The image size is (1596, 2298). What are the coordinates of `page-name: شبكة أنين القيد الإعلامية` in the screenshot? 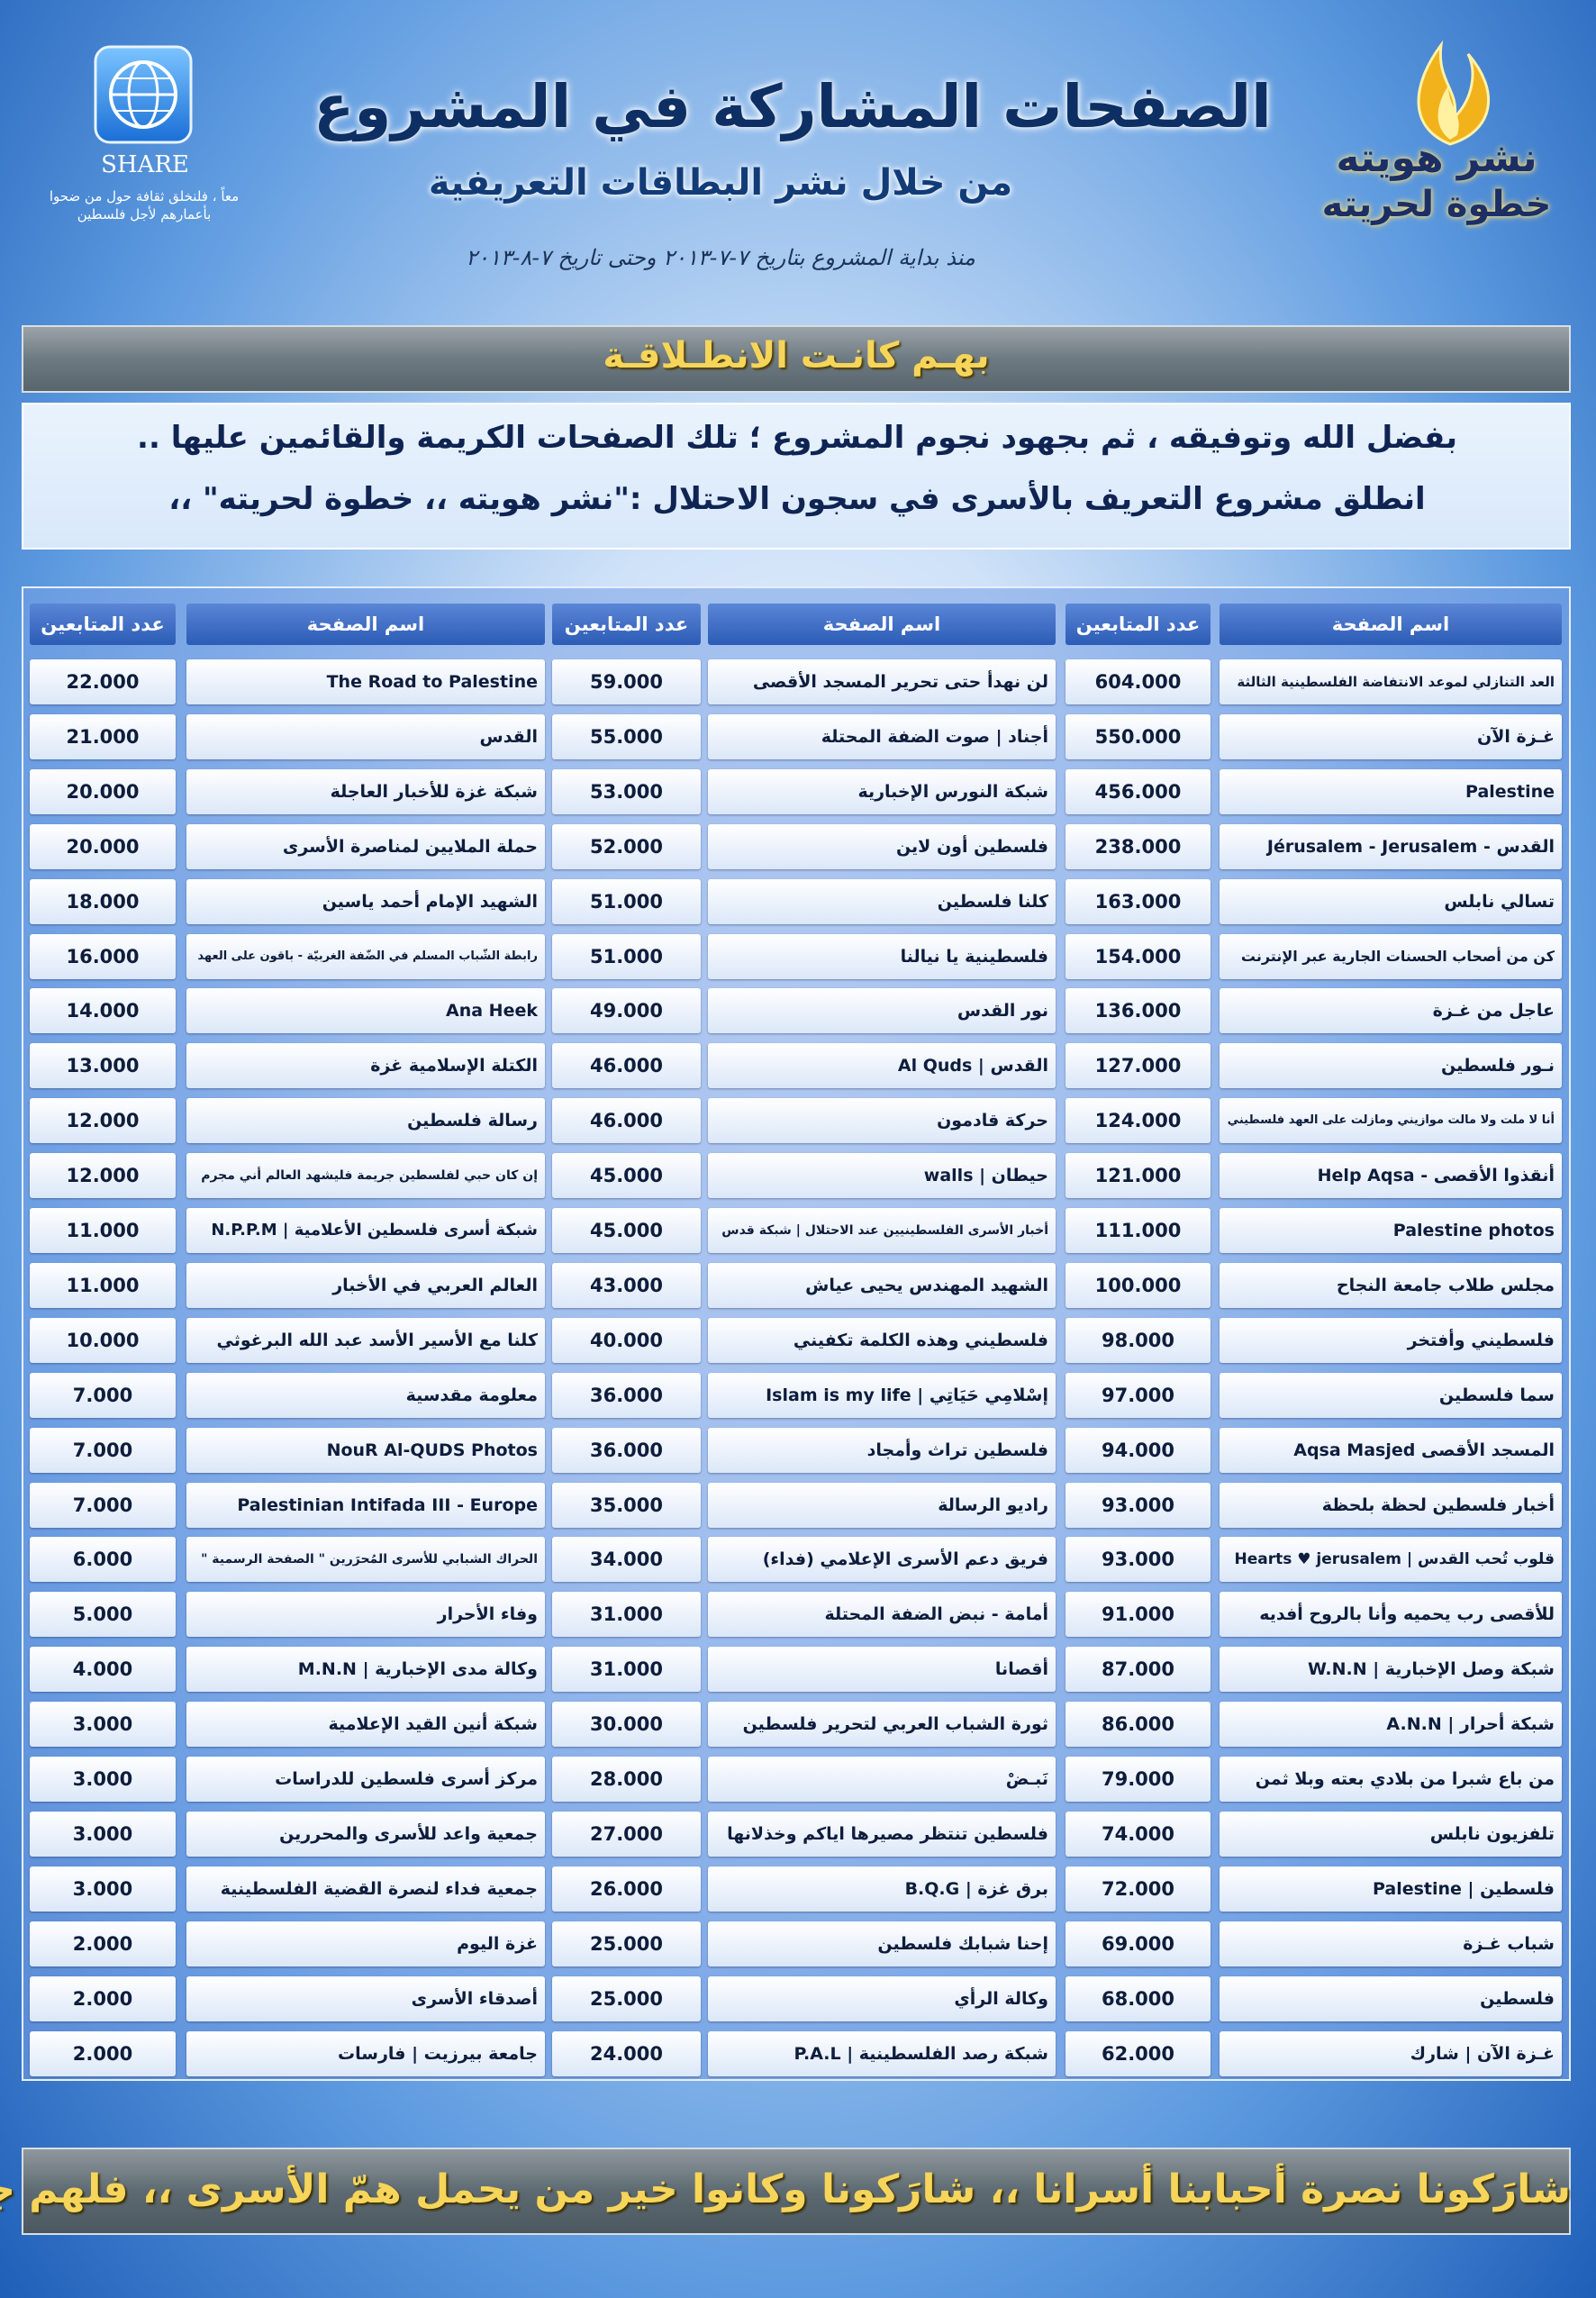 It's located at (365, 1725).